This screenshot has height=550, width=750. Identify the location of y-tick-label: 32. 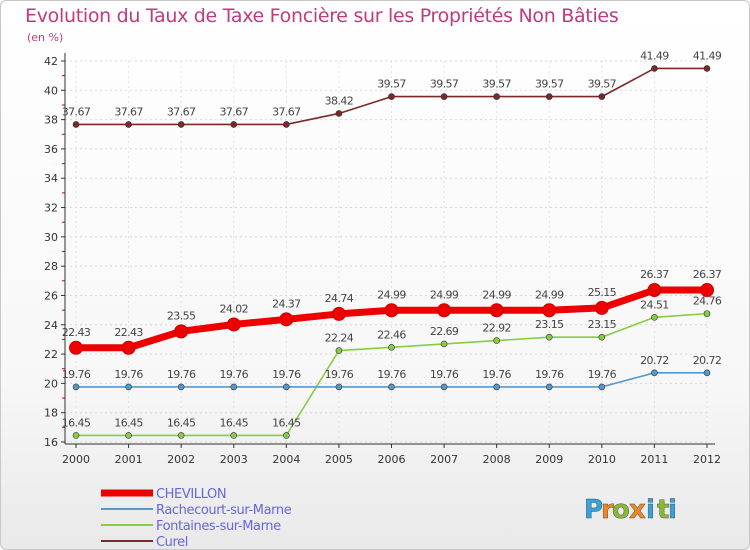
(51, 208).